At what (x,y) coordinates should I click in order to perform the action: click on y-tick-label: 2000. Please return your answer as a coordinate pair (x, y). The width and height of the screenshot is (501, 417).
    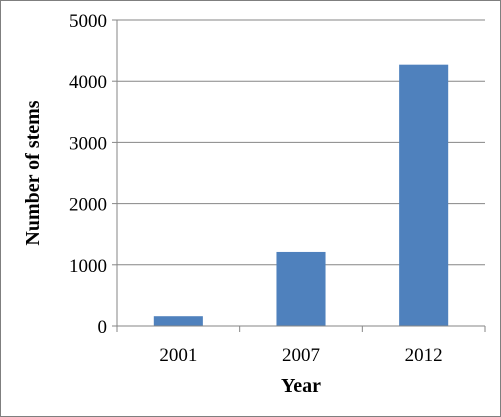
    Looking at the image, I should click on (88, 205).